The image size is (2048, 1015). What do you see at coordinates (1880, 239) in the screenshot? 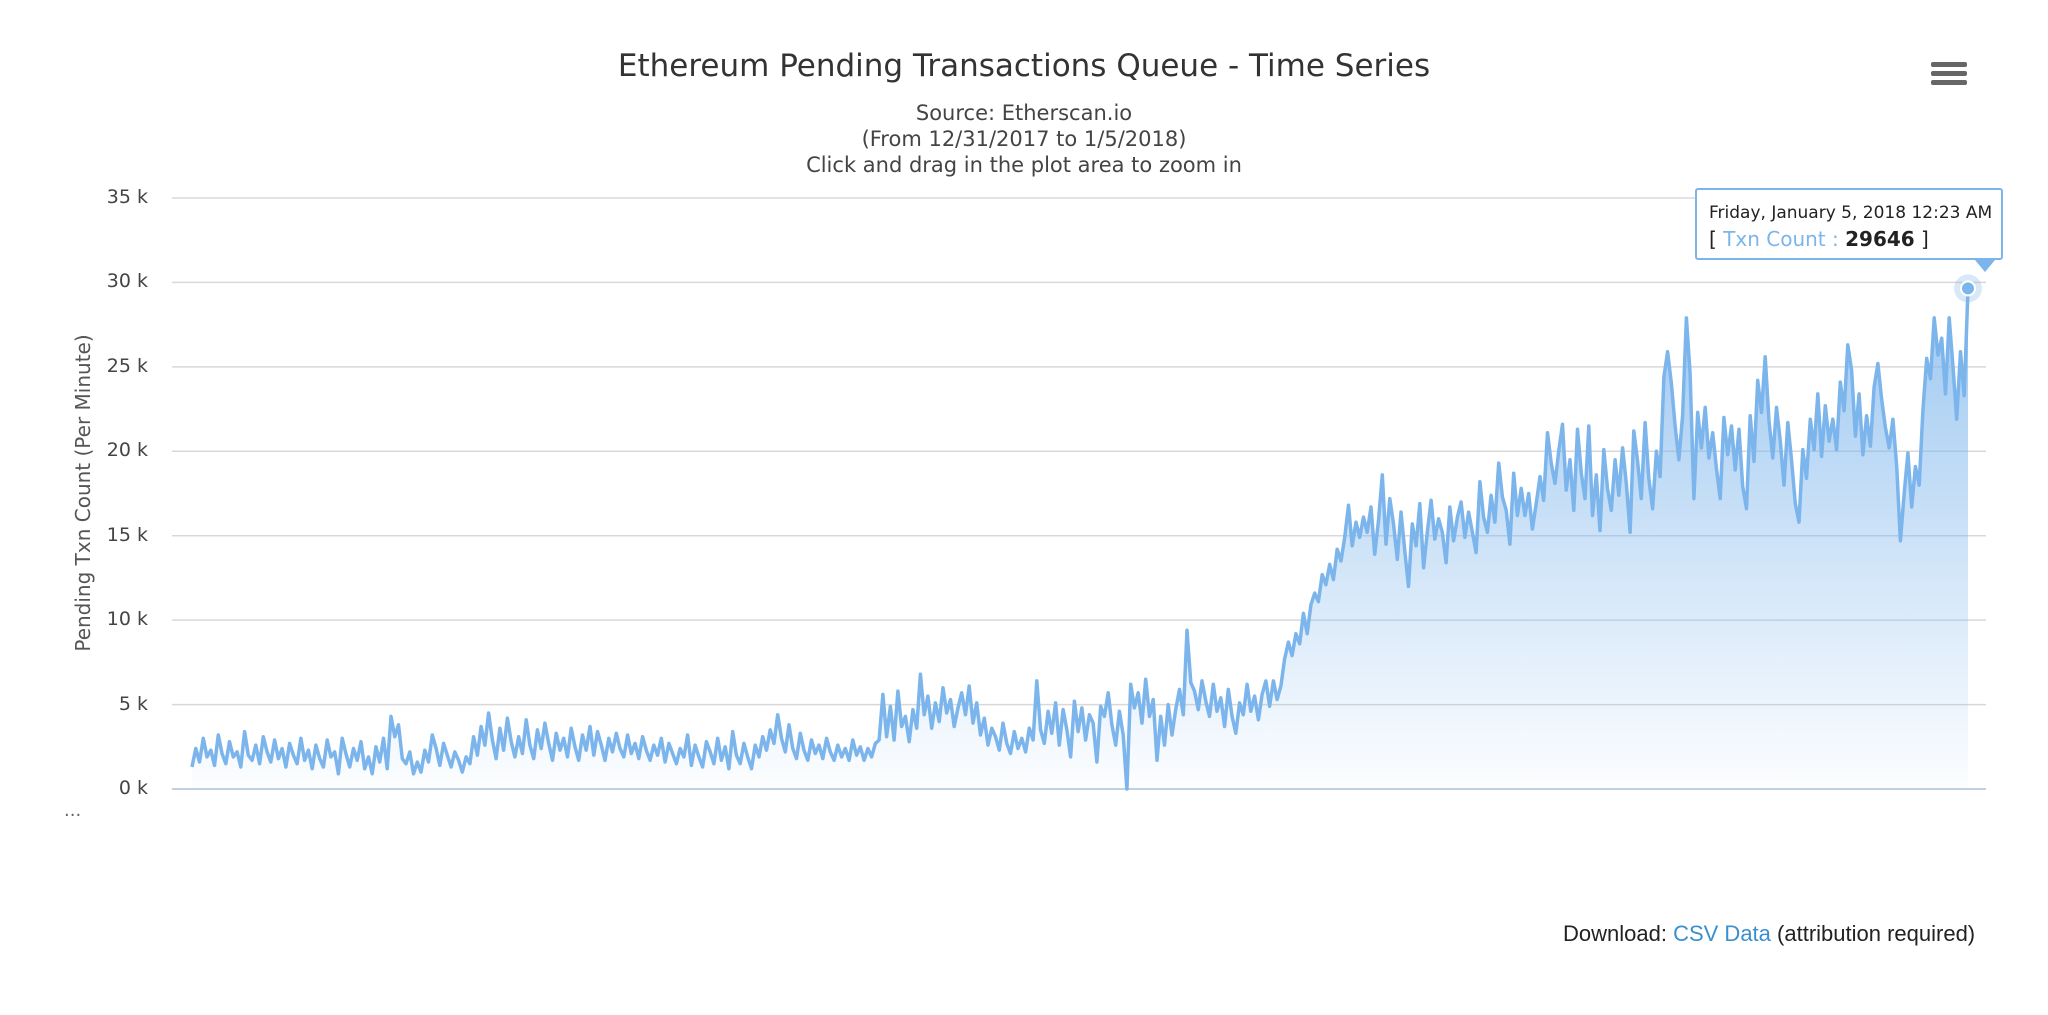
I see `tooltip-value: 29646` at bounding box center [1880, 239].